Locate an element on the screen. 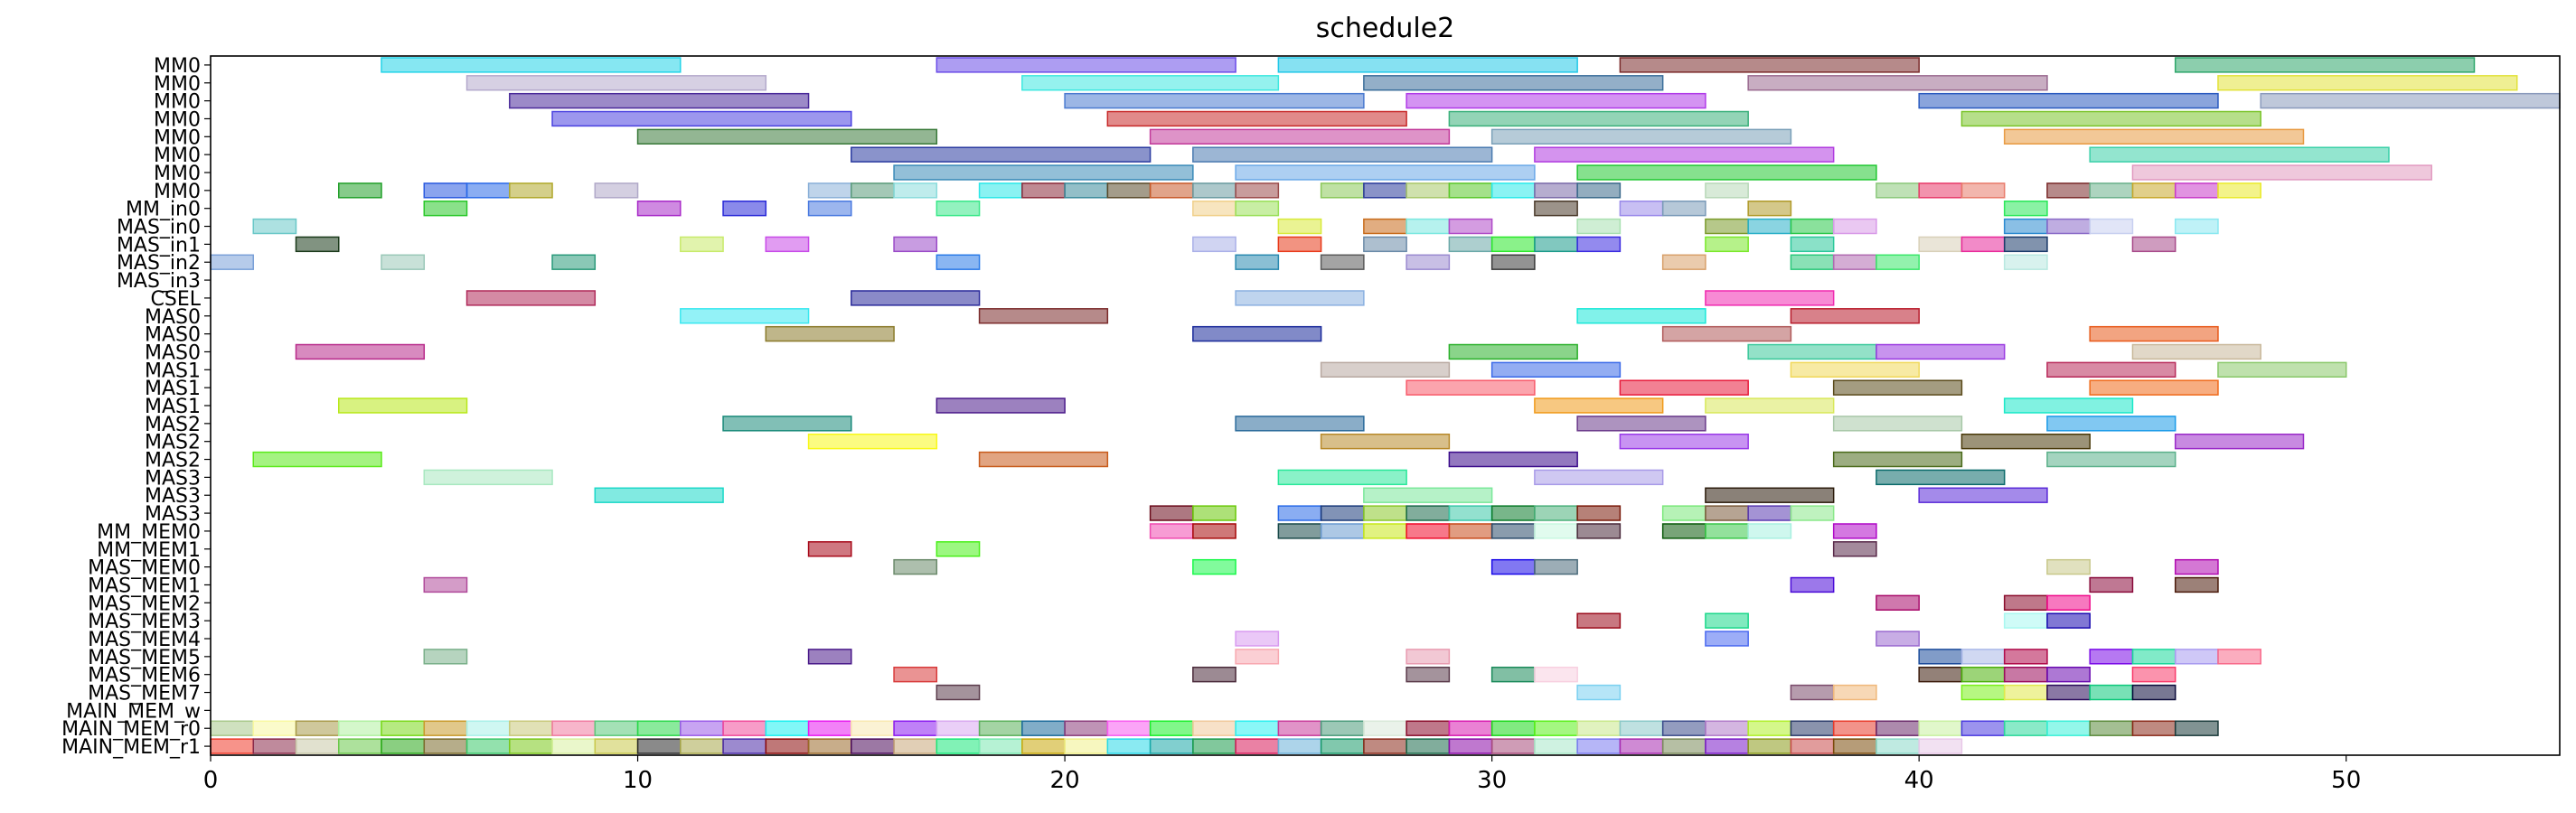  x-tick-label: 30 is located at coordinates (1492, 781).